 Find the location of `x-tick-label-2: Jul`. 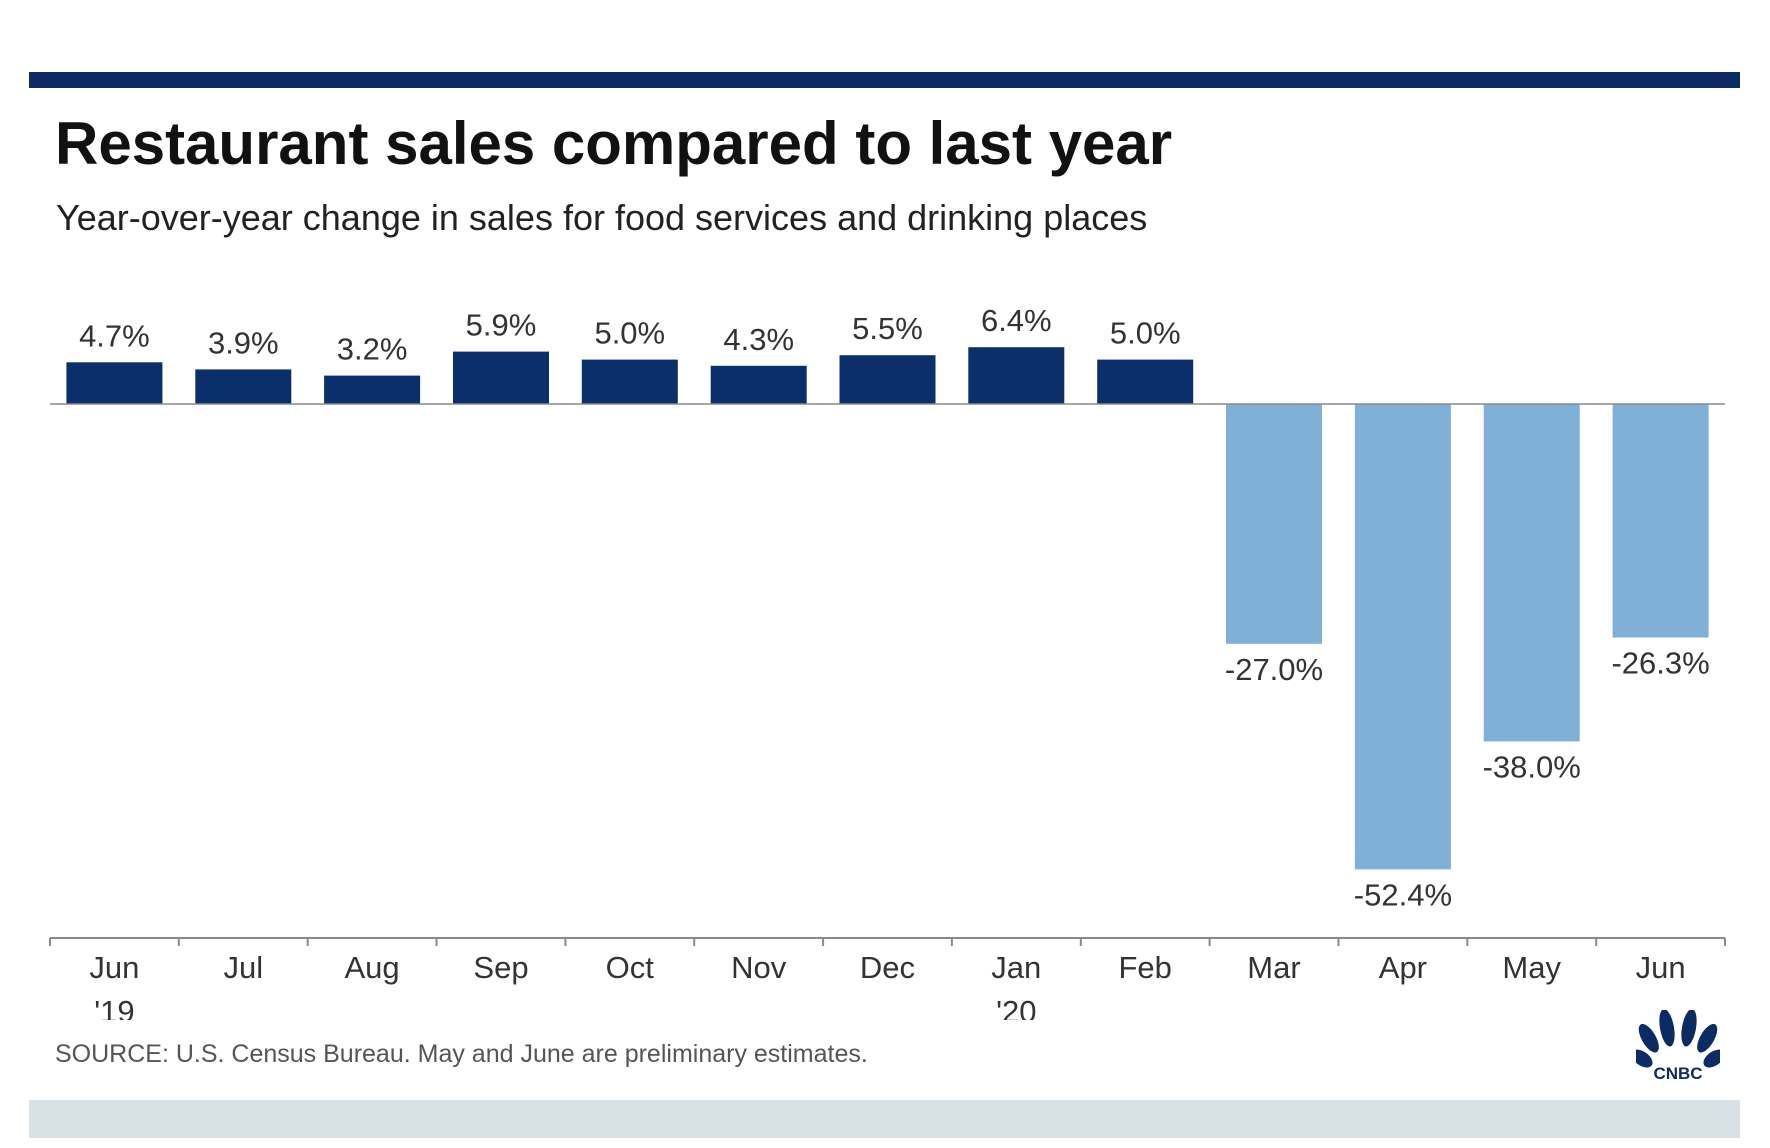

x-tick-label-2: Jul is located at coordinates (243, 967).